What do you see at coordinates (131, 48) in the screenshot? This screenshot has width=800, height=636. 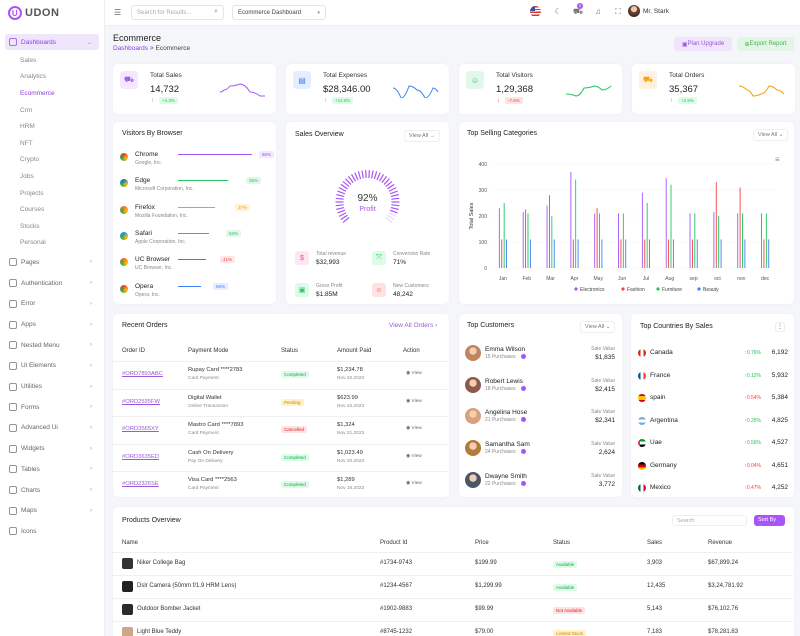 I see `breadcrumb-root: Dashboards` at bounding box center [131, 48].